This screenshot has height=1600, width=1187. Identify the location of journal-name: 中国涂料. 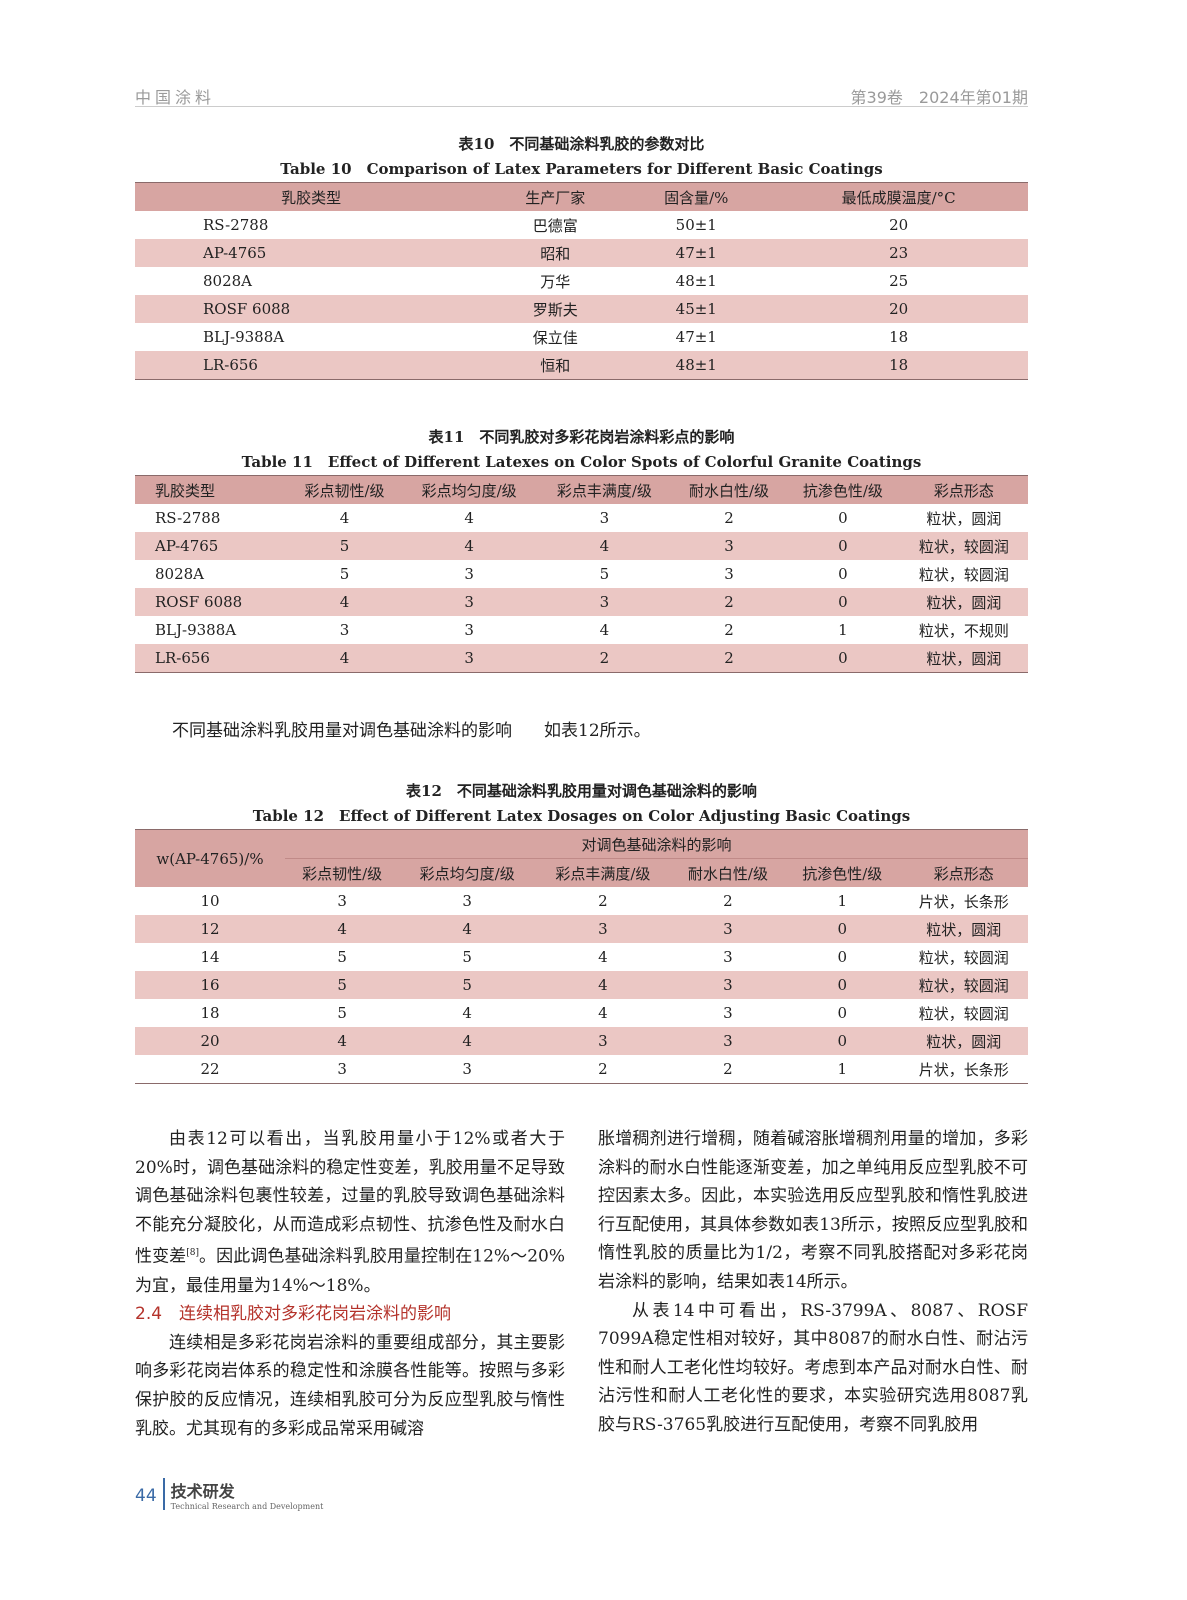
(175, 97).